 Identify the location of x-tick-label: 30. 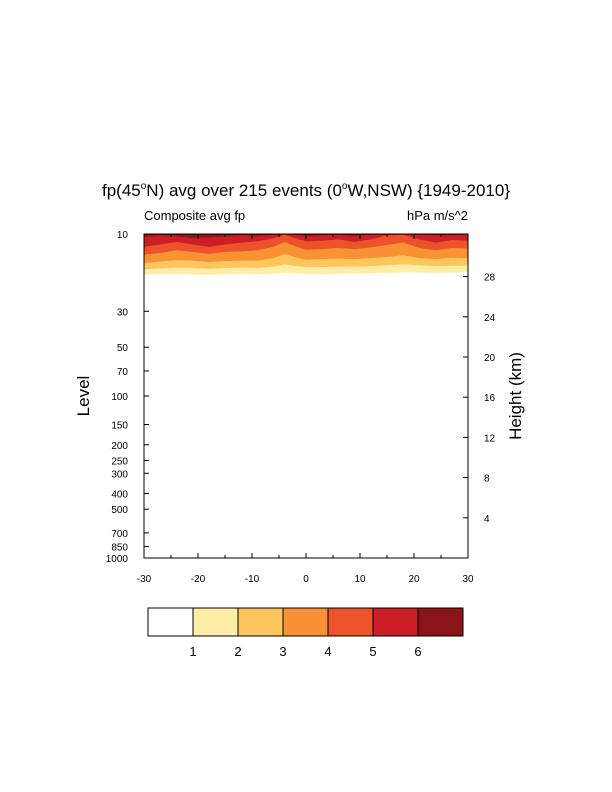
(468, 579).